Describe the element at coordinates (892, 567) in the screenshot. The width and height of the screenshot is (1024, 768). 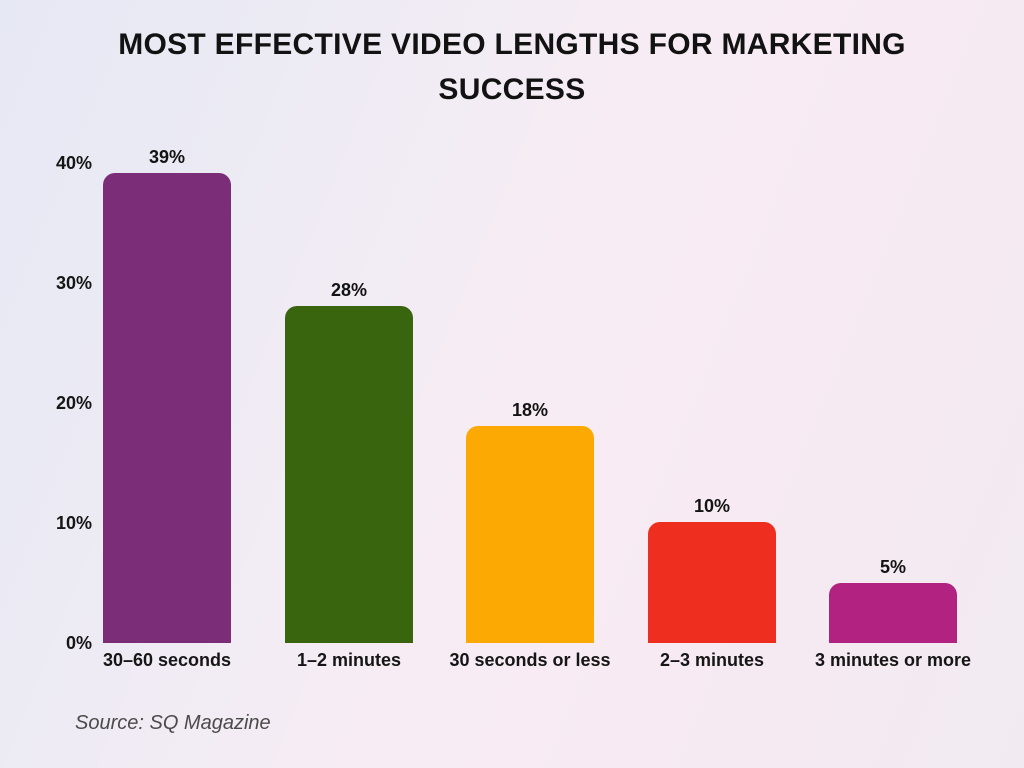
I see `bar-value-label: 5%` at that location.